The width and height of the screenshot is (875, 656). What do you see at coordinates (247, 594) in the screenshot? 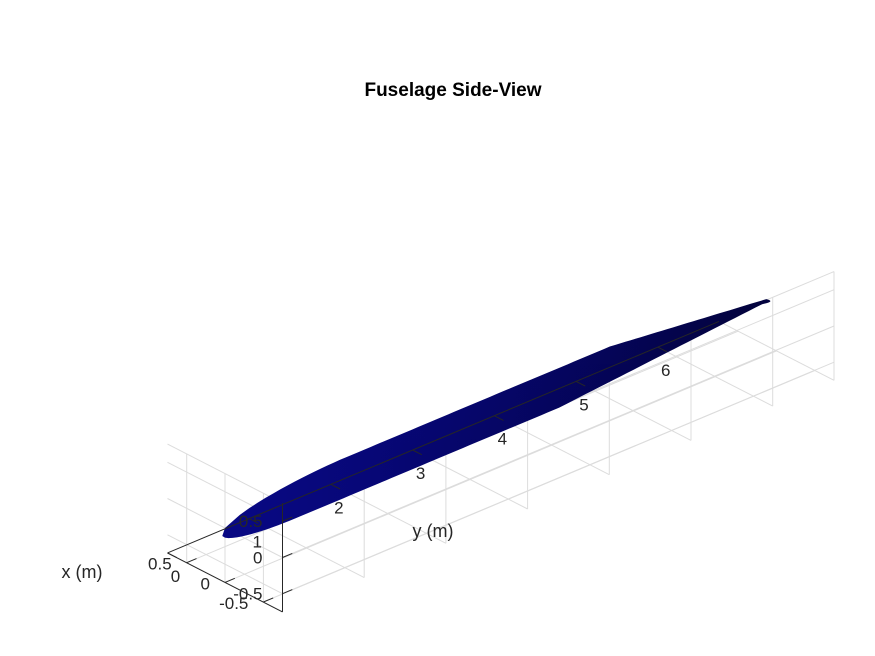
I see `z-tick-label: -0.5` at bounding box center [247, 594].